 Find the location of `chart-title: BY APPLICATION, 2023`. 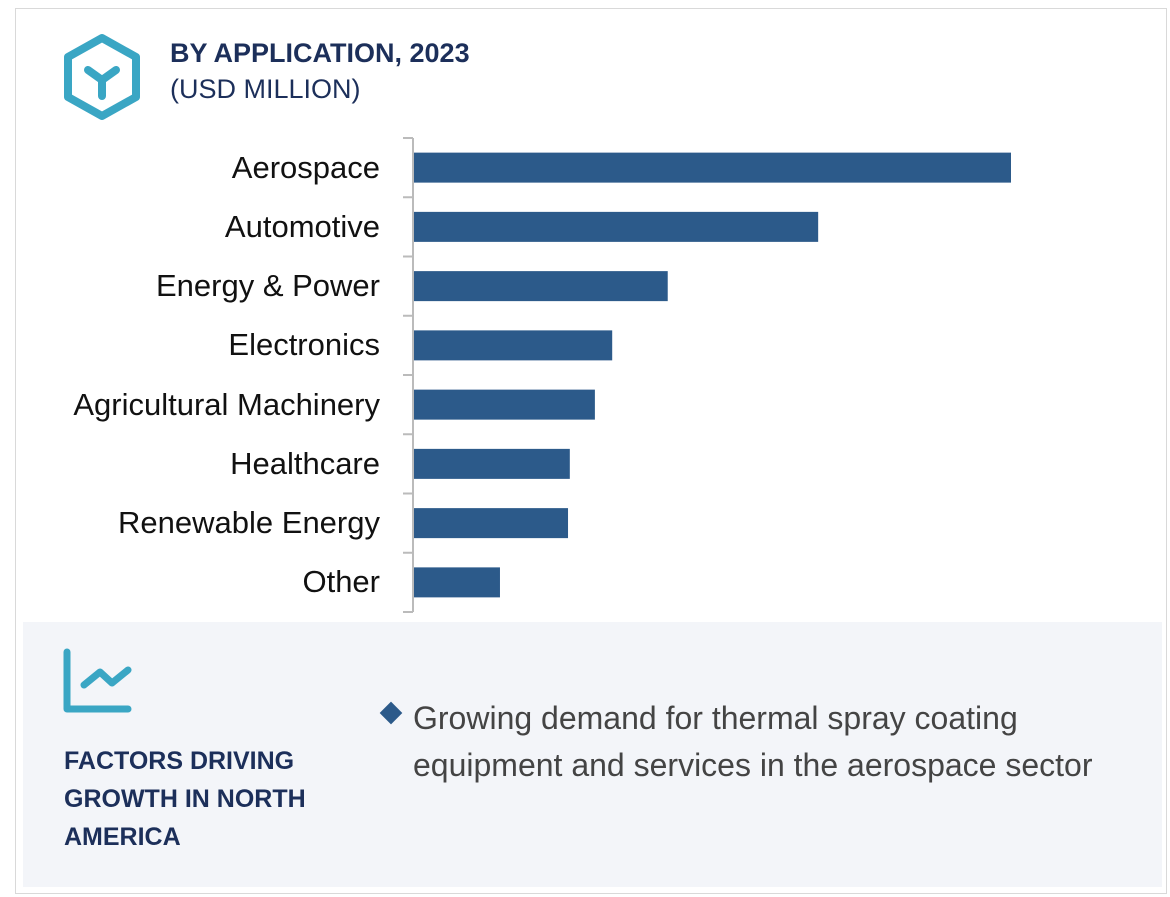

chart-title: BY APPLICATION, 2023 is located at coordinates (320, 53).